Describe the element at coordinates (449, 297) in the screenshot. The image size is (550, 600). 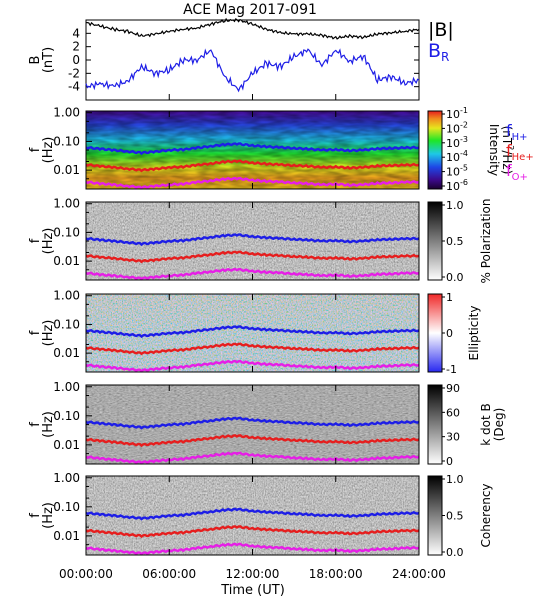
I see `colorbar-tick-label: 1` at that location.